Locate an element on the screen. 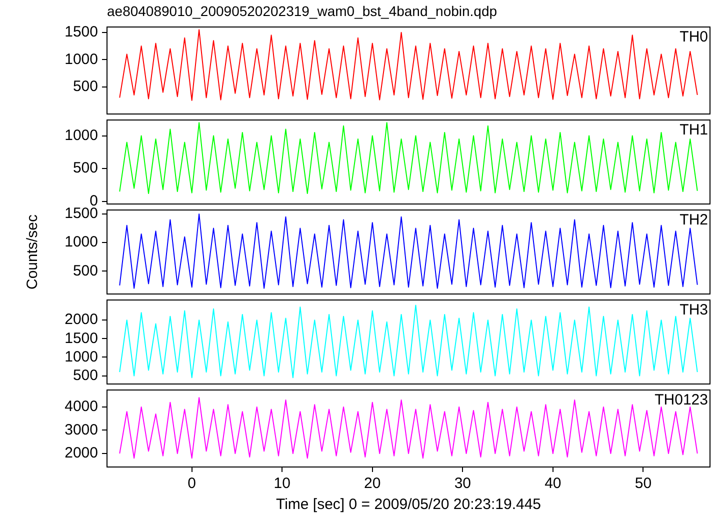 This screenshot has width=717, height=516. series-label: TH3 is located at coordinates (694, 310).